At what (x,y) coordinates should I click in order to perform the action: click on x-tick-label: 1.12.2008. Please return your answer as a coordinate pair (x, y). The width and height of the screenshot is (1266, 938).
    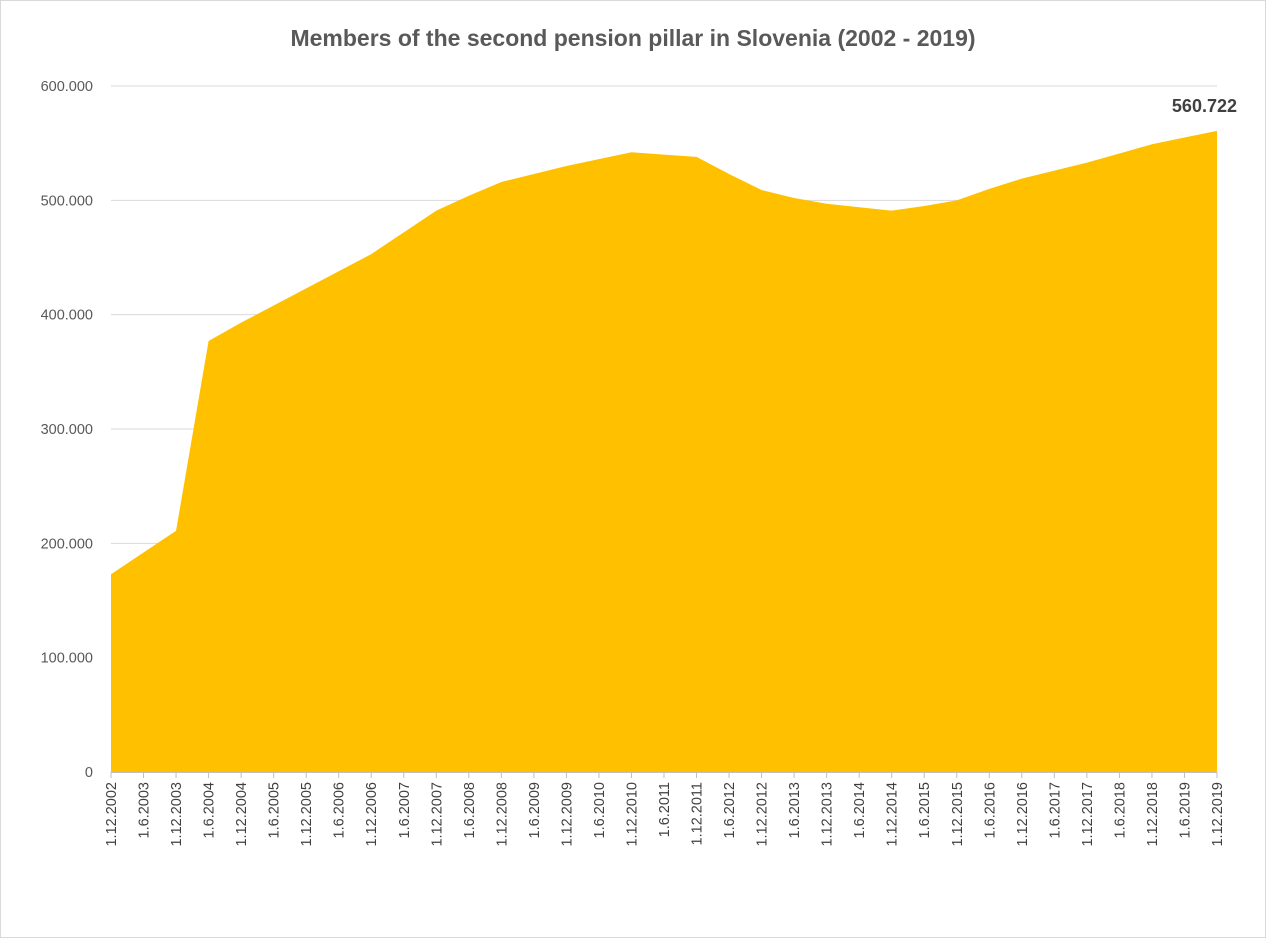
    Looking at the image, I should click on (502, 814).